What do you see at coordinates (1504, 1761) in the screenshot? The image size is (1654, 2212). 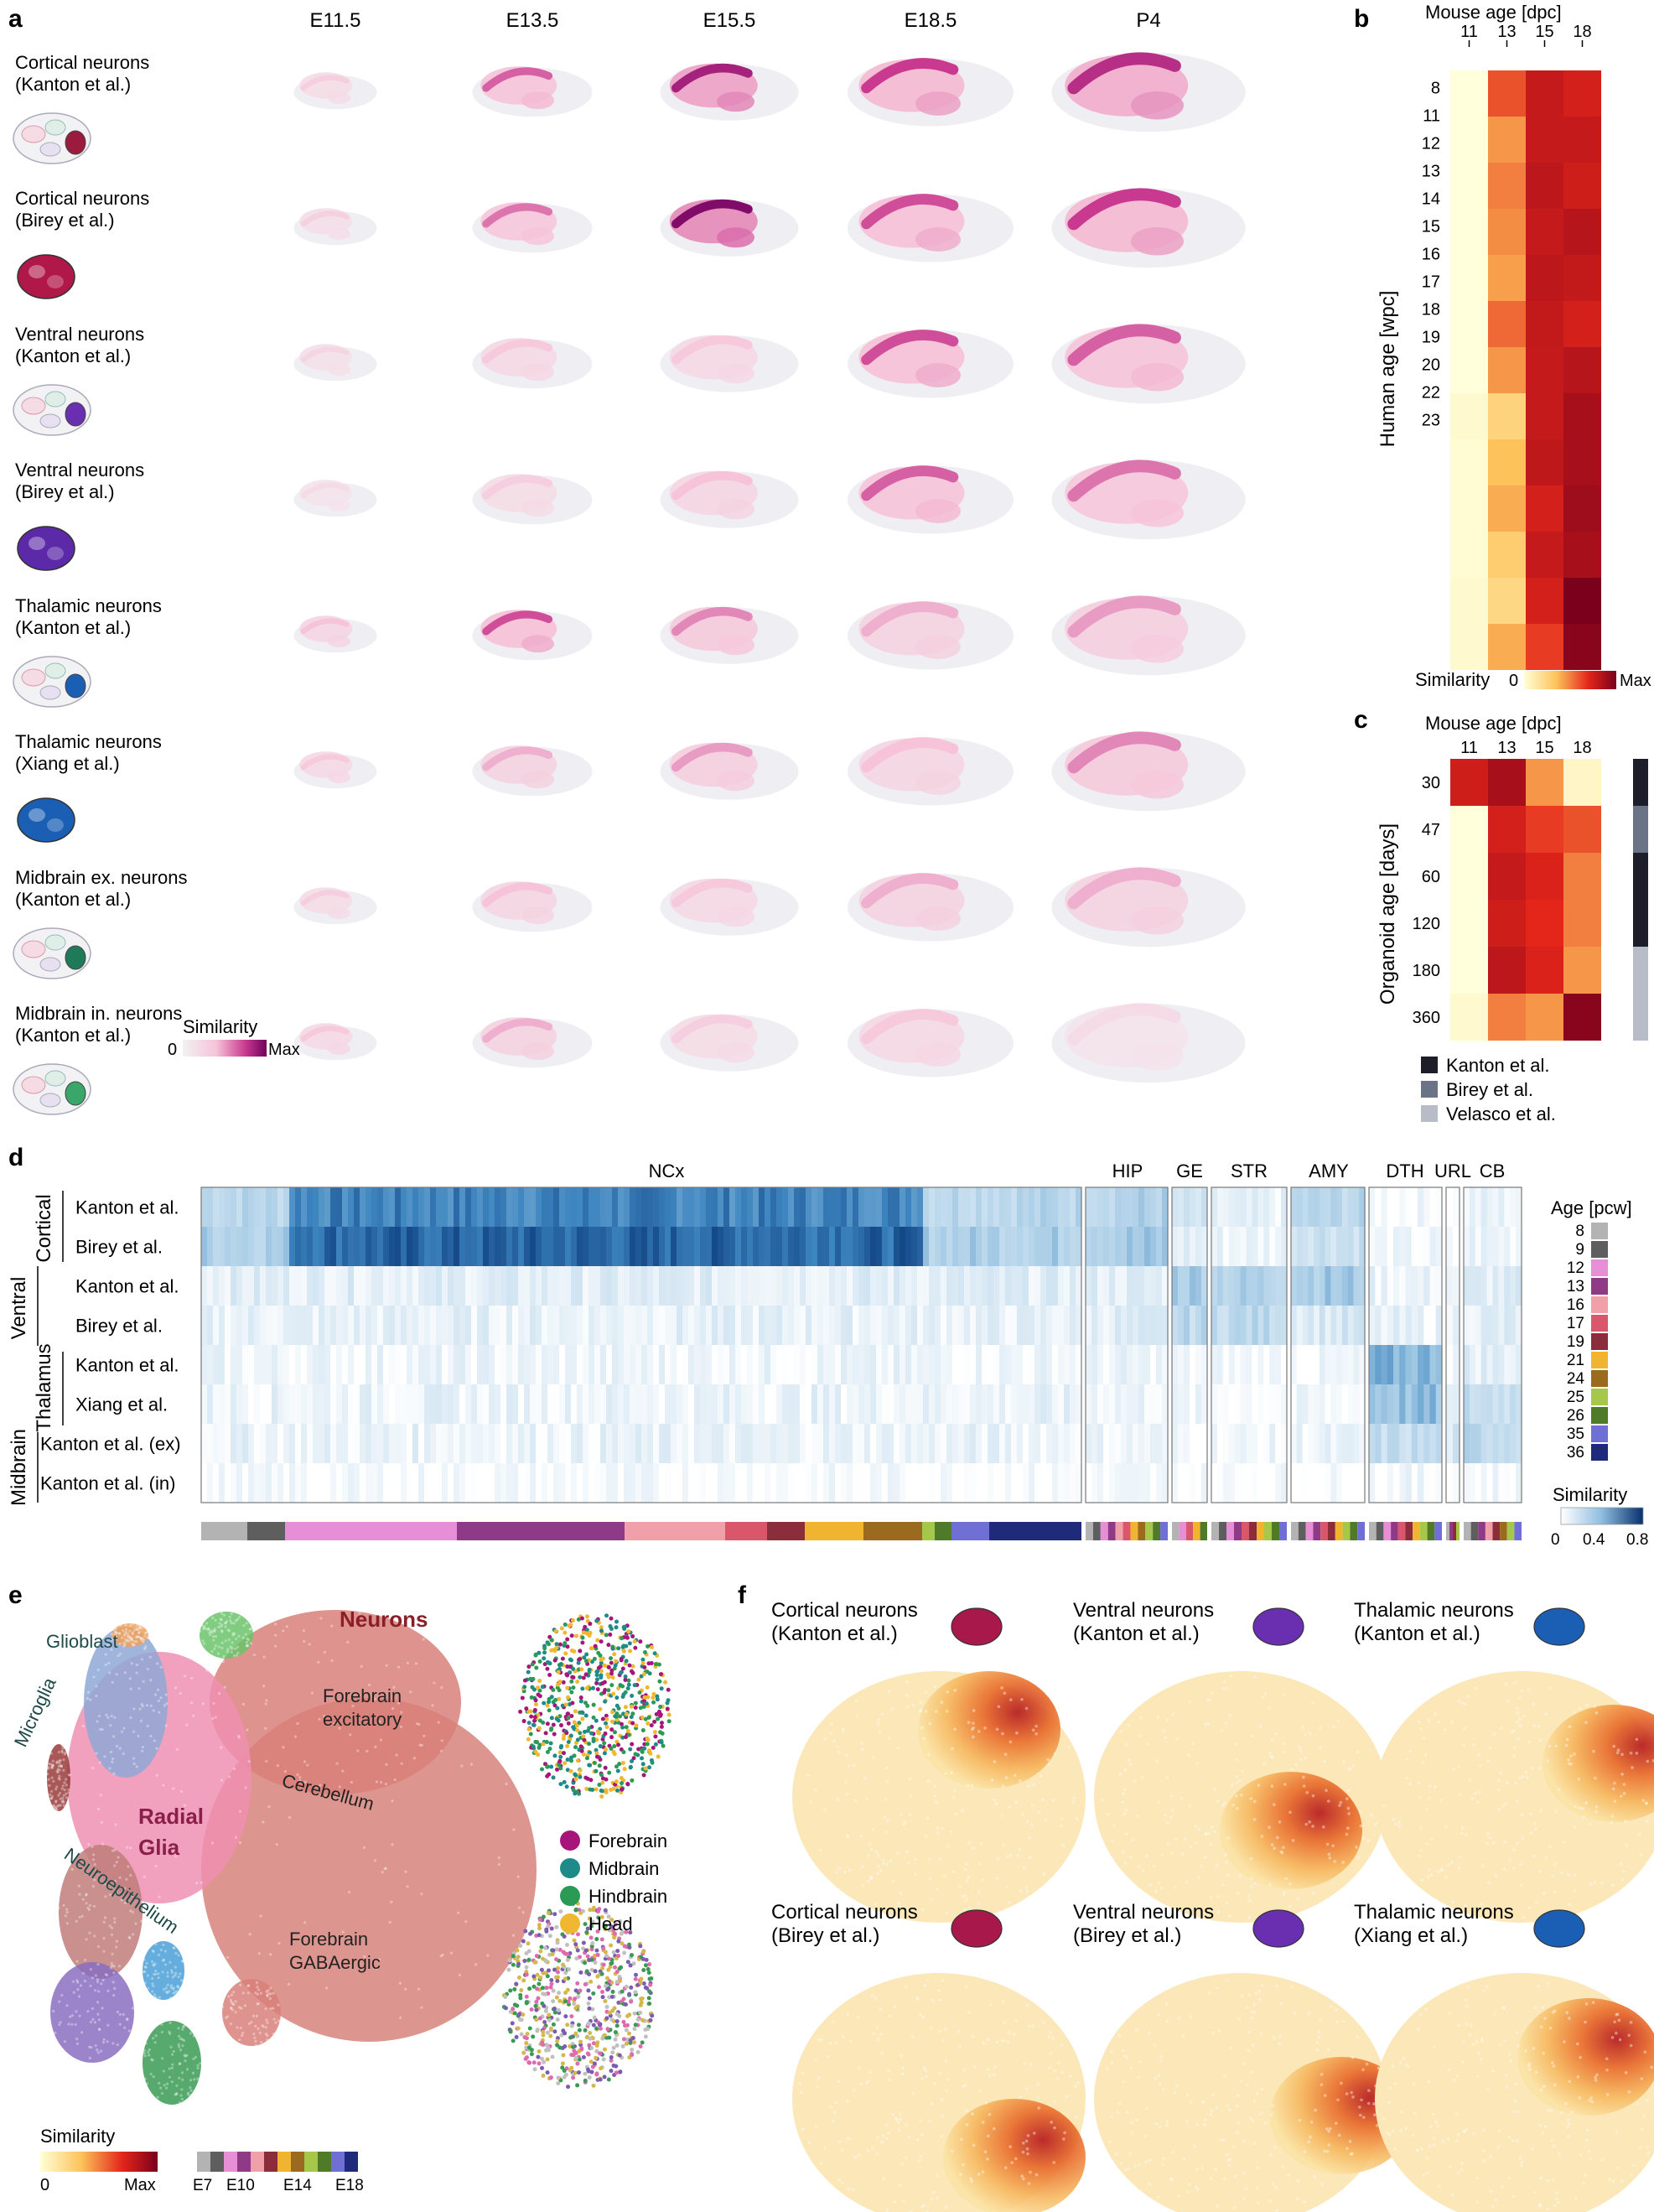 I see `similarity-tsne-plot: Thalamic neurons(Kanton et al.)` at bounding box center [1504, 1761].